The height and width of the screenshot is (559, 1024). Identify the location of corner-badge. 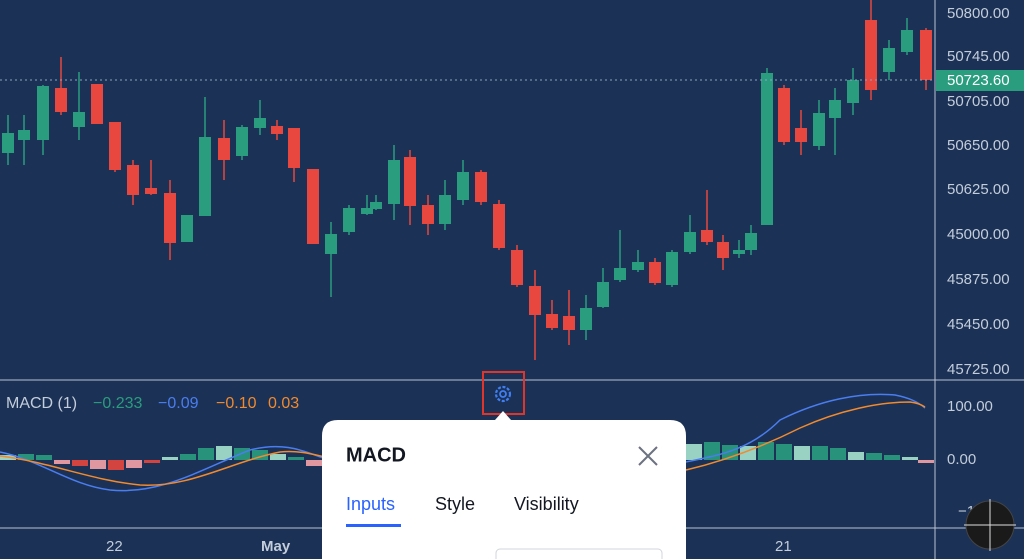
(990, 525).